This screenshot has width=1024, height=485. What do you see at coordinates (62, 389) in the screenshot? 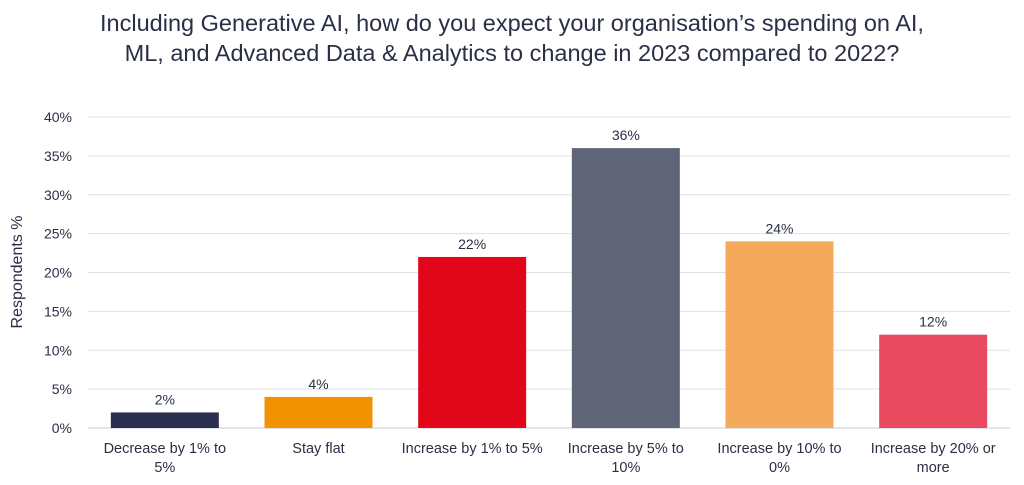
I see `y-tick-label: 5%` at bounding box center [62, 389].